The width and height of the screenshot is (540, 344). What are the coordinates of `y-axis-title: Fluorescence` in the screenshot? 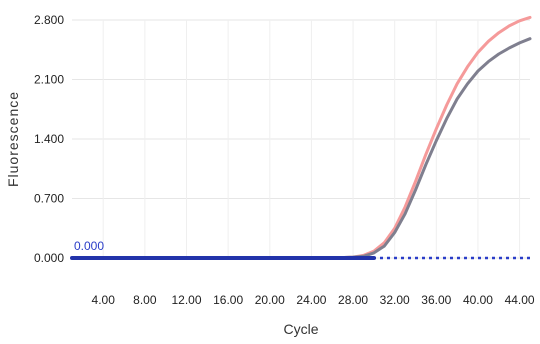 It's located at (13, 139).